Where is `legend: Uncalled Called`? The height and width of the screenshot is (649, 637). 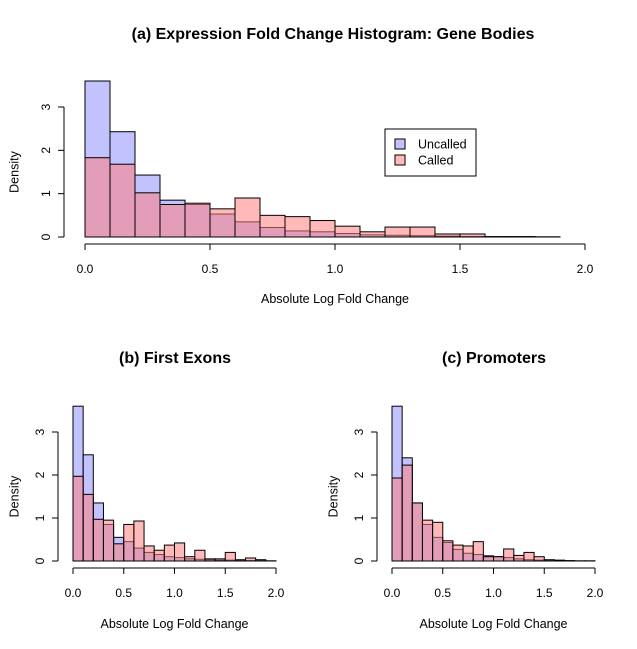 legend: Uncalled Called is located at coordinates (430, 152).